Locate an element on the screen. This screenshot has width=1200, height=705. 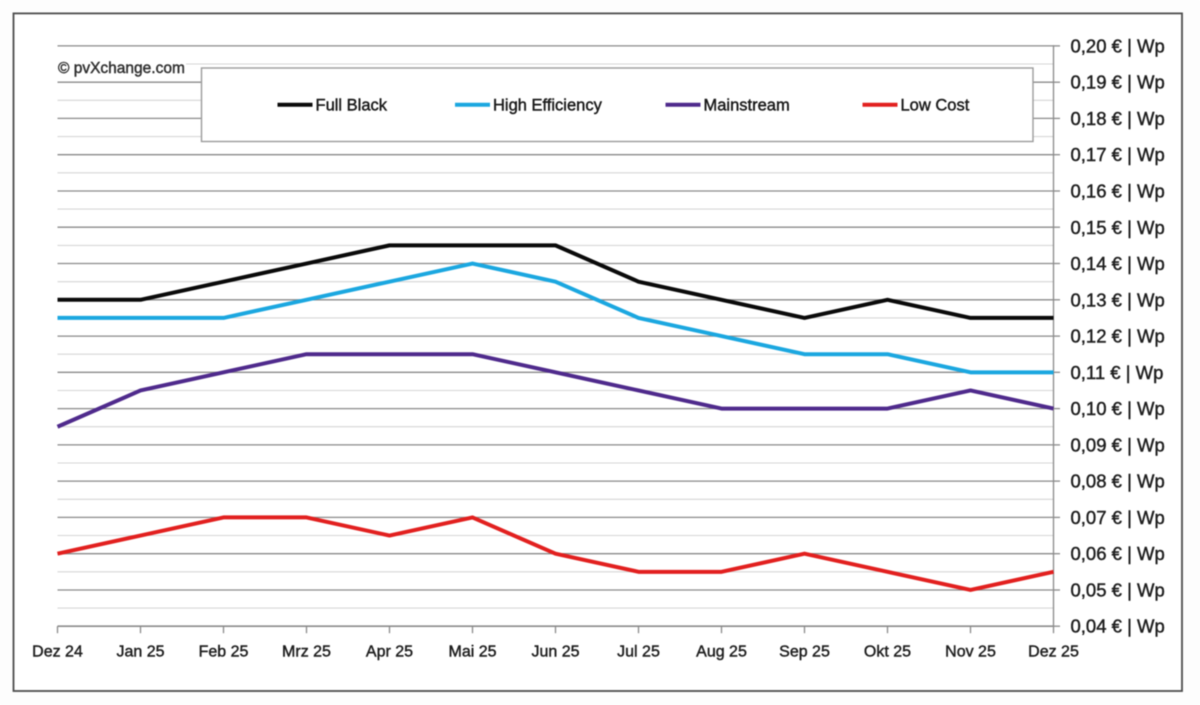
svg-text: Low Cost is located at coordinates (935, 106).